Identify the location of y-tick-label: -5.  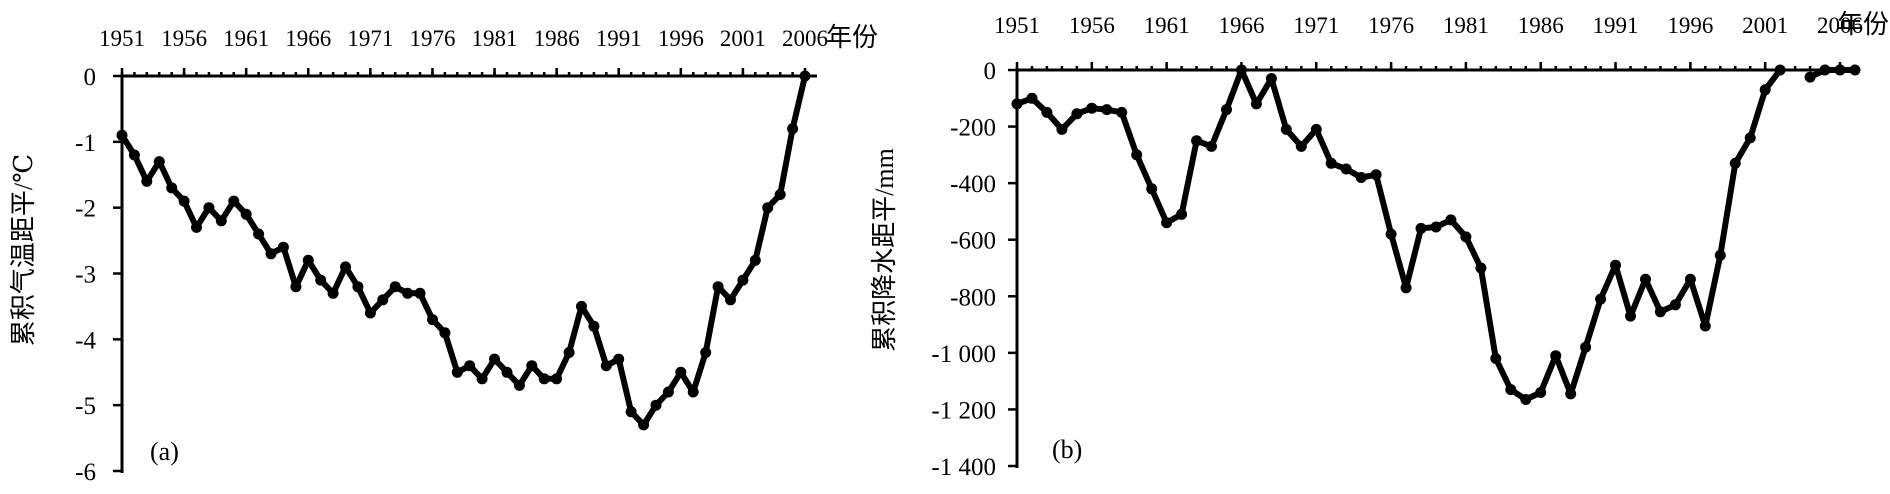
(85, 406).